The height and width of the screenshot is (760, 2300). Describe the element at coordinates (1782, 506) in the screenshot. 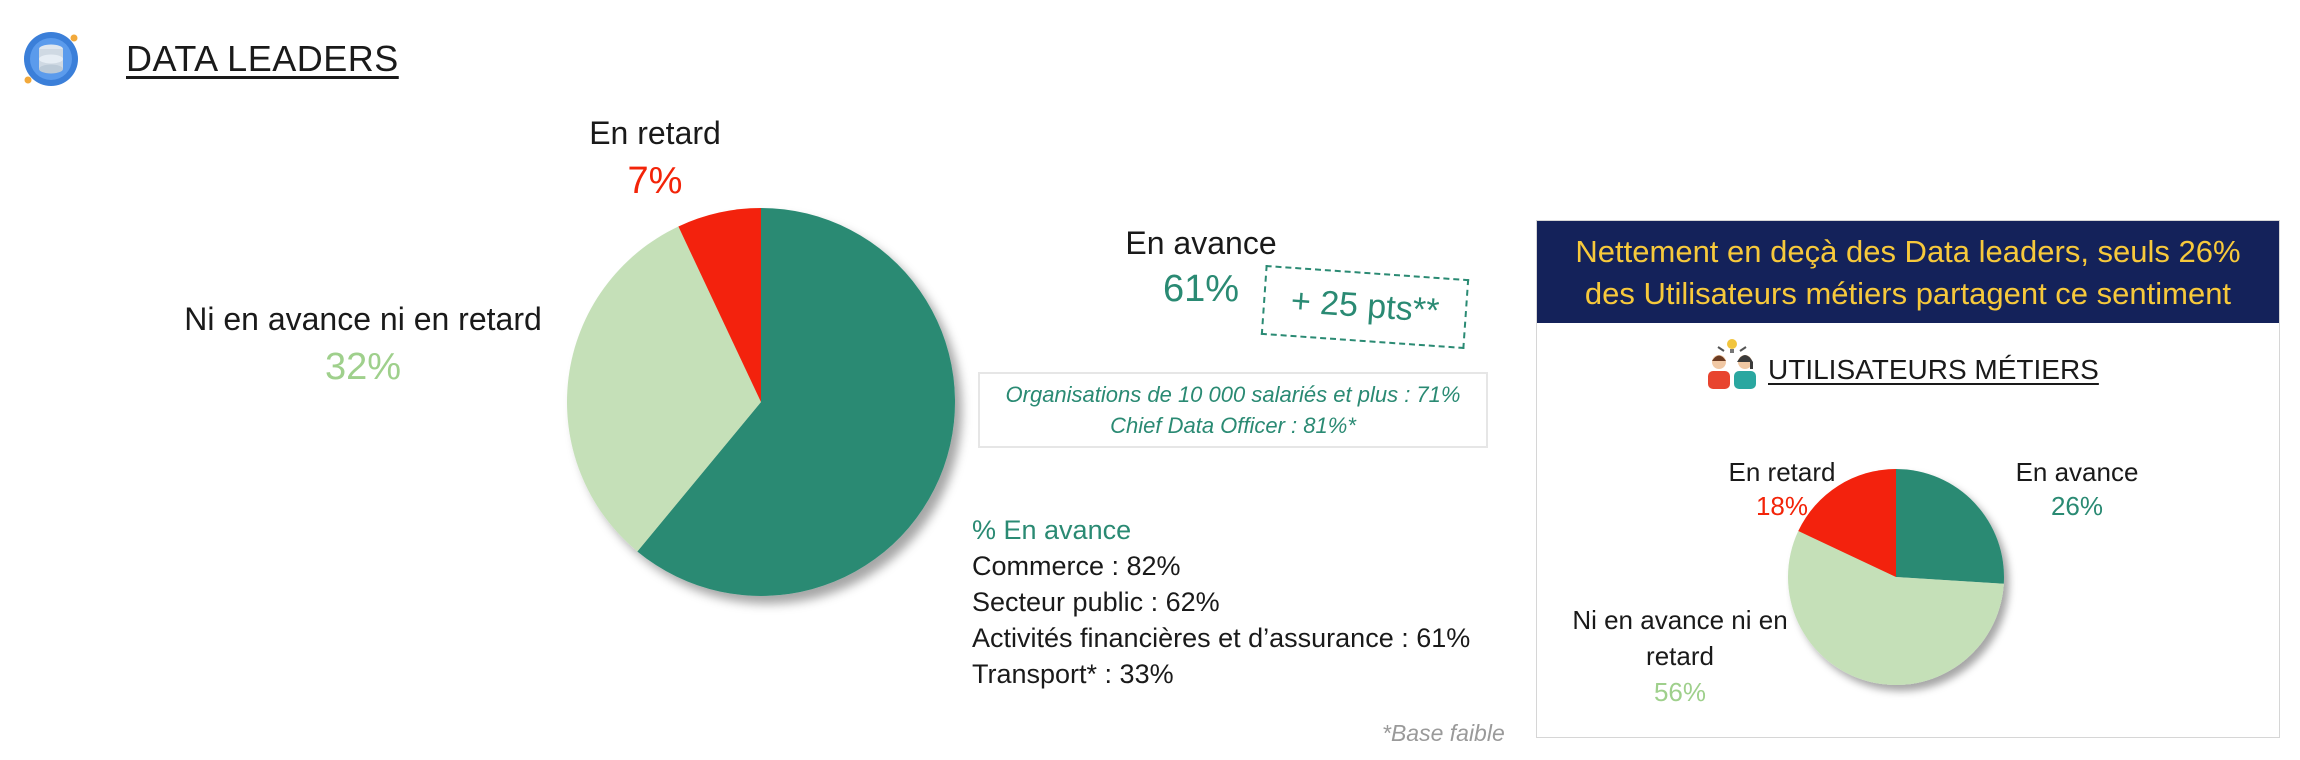

I see `small-value-en-retard: 18%` at that location.